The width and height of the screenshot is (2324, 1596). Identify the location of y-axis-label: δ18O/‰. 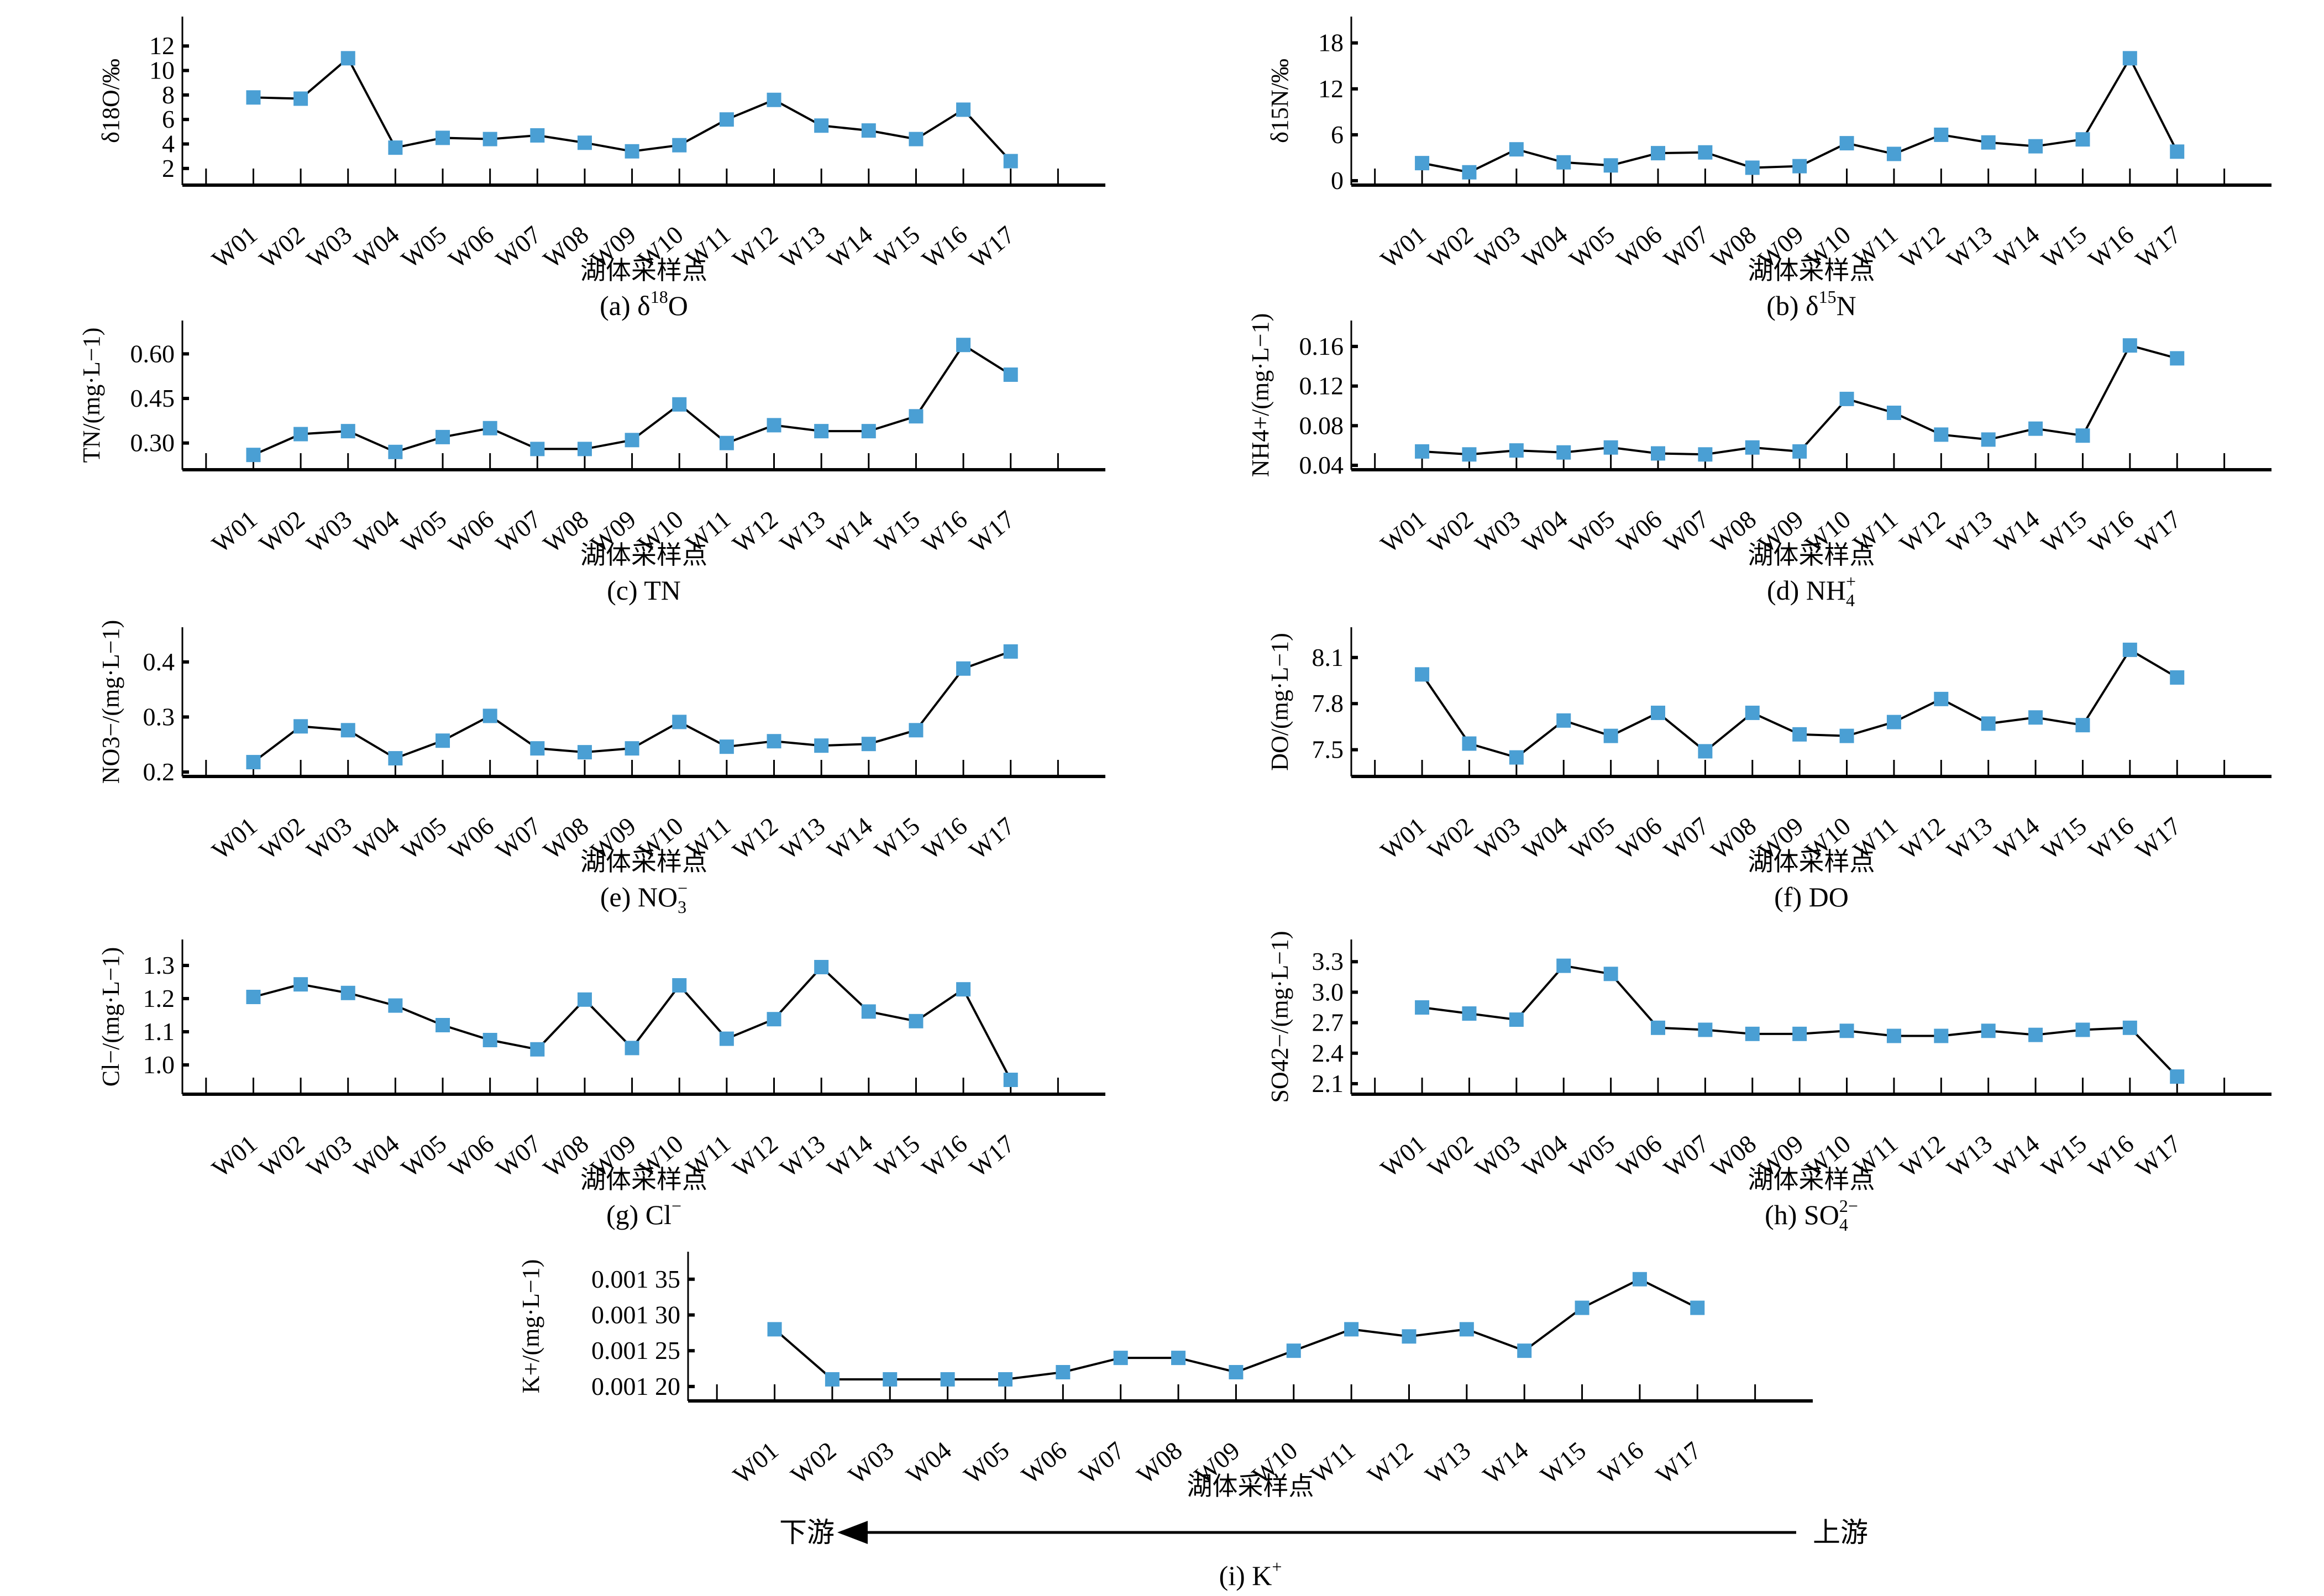
(111, 101).